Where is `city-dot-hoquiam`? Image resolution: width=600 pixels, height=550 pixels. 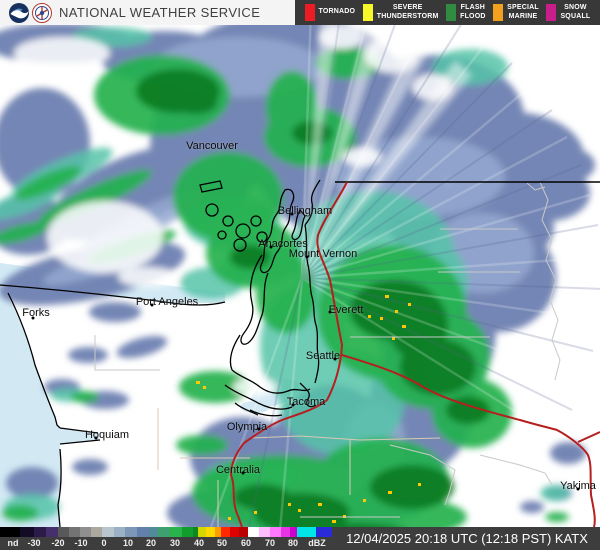 city-dot-hoquiam is located at coordinates (96, 438).